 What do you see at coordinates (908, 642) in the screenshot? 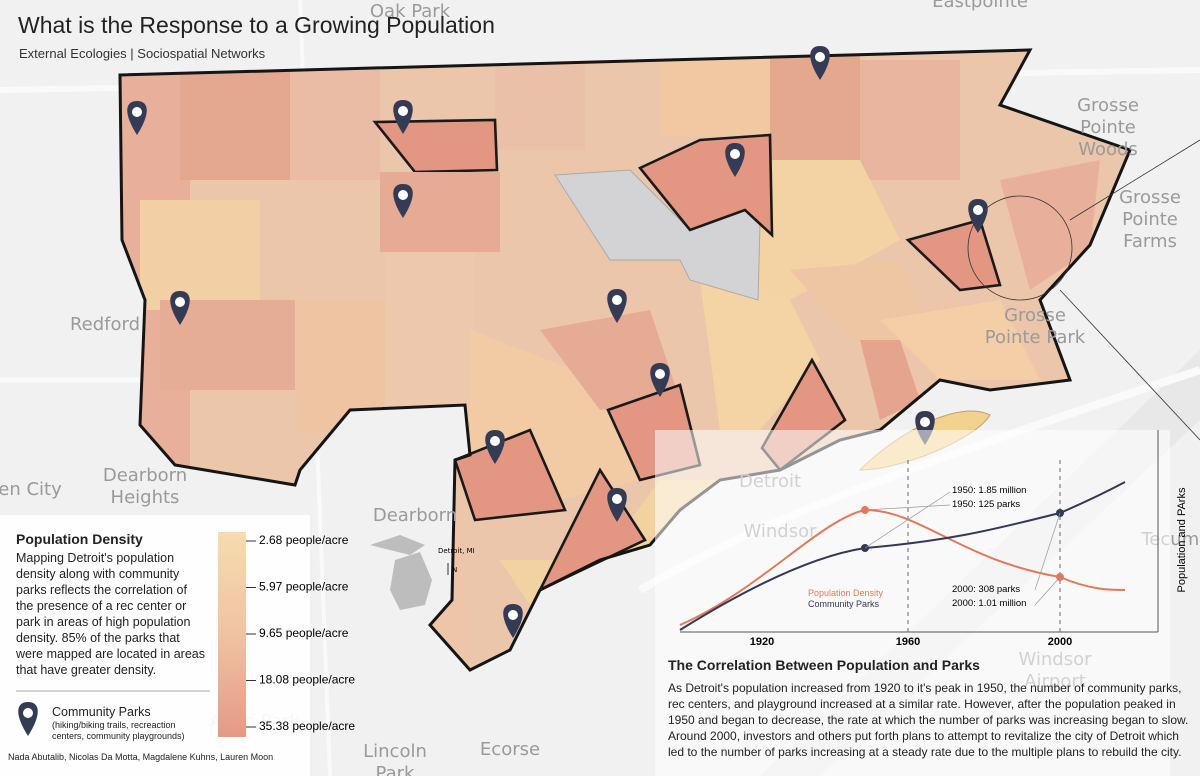
I see `x-tick-label: 1960` at bounding box center [908, 642].